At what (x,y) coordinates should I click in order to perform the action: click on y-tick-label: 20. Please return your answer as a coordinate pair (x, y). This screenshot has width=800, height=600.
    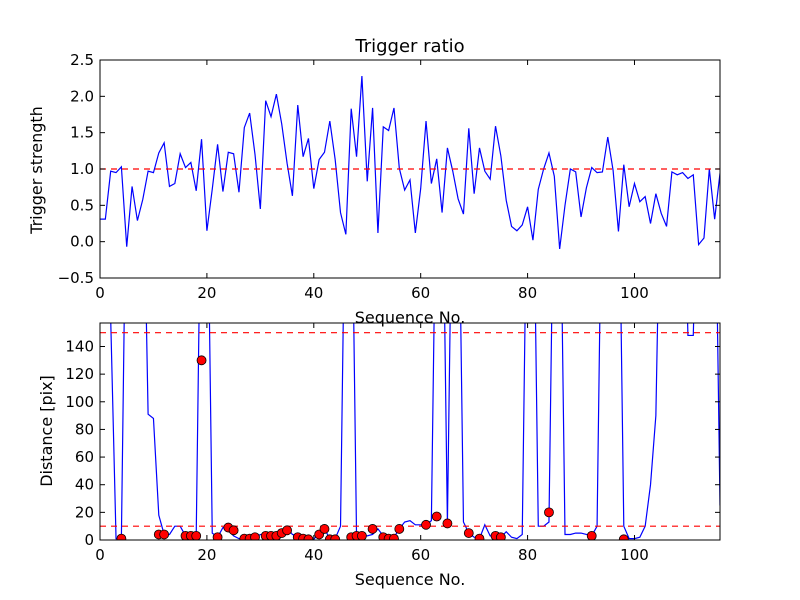
    Looking at the image, I should click on (84, 512).